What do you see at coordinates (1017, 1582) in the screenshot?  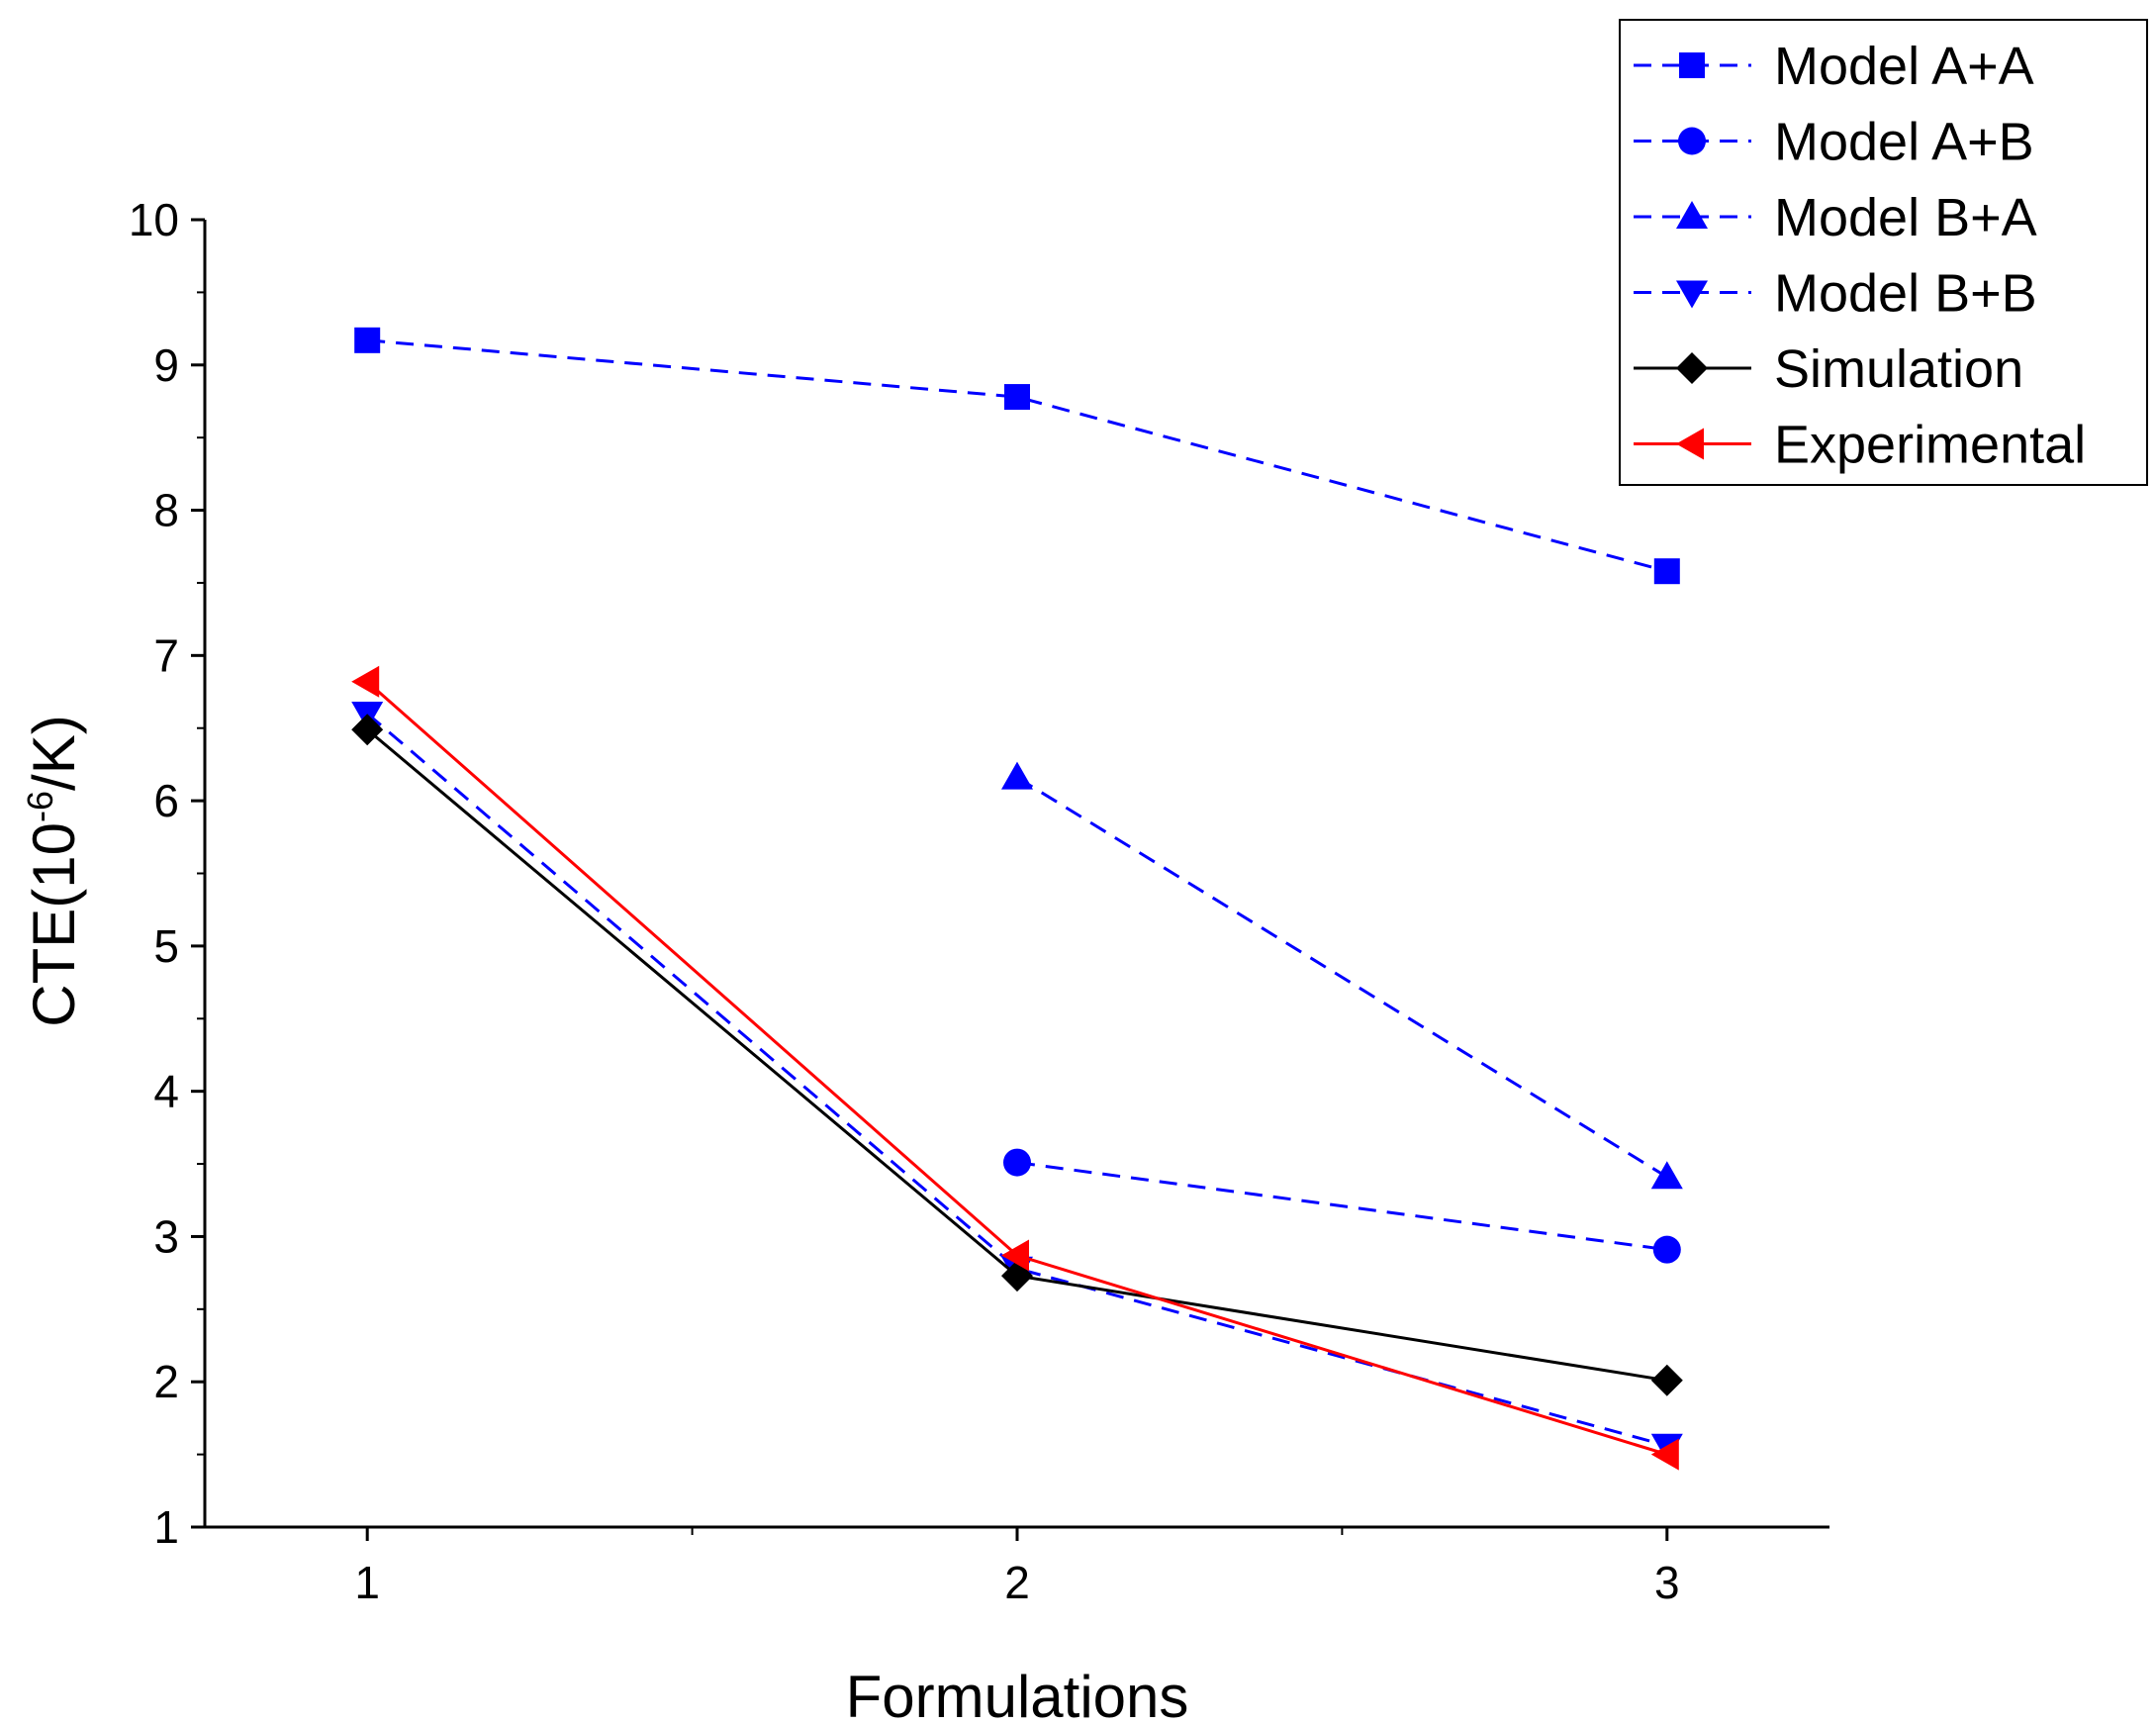 I see `x-tick-label: 2` at bounding box center [1017, 1582].